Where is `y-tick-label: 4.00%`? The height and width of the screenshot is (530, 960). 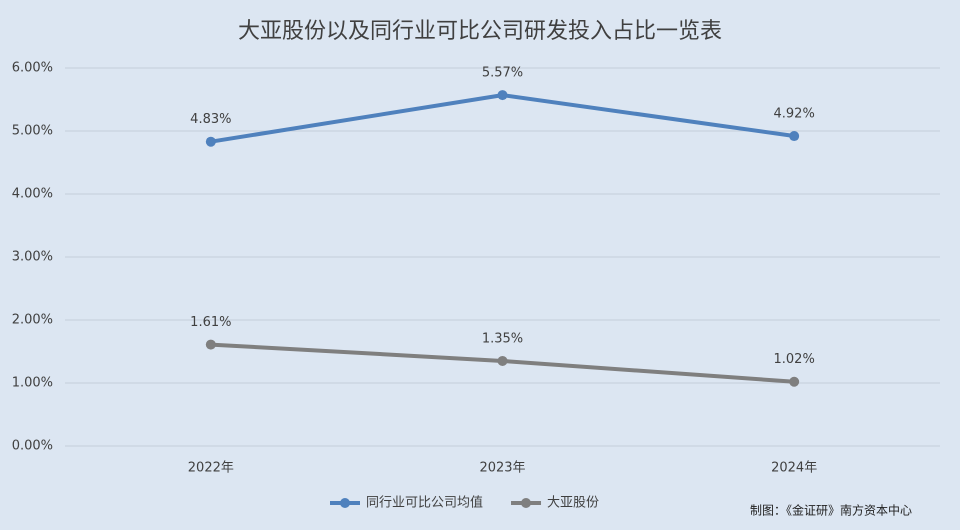
y-tick-label: 4.00% is located at coordinates (32, 194).